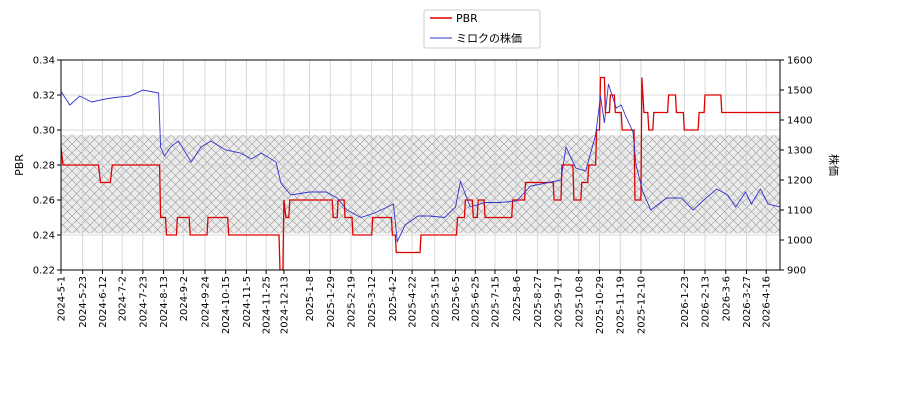 This screenshot has height=400, width=900. Describe the element at coordinates (726, 298) in the screenshot. I see `x-tick-label: 2026-3-6` at that location.